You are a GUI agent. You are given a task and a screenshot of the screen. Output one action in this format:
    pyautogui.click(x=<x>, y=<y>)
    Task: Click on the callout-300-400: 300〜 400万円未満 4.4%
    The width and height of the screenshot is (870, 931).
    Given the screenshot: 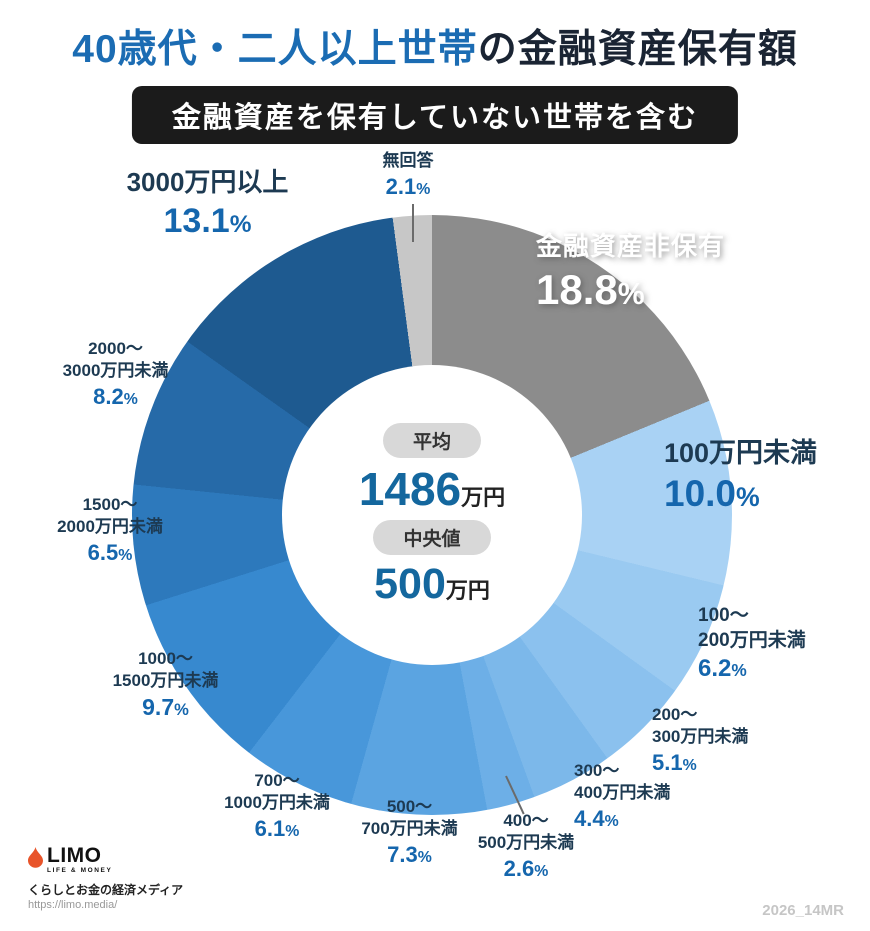 What is the action you would take?
    pyautogui.click(x=629, y=796)
    